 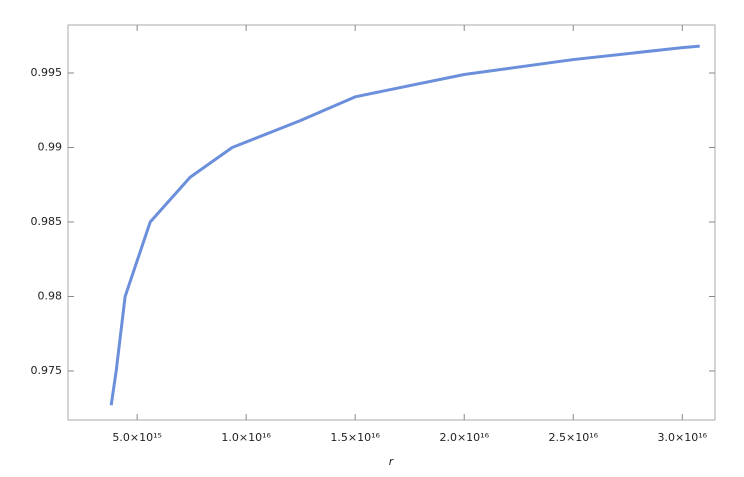 What do you see at coordinates (47, 72) in the screenshot?
I see `y-tick-label: 0.995` at bounding box center [47, 72].